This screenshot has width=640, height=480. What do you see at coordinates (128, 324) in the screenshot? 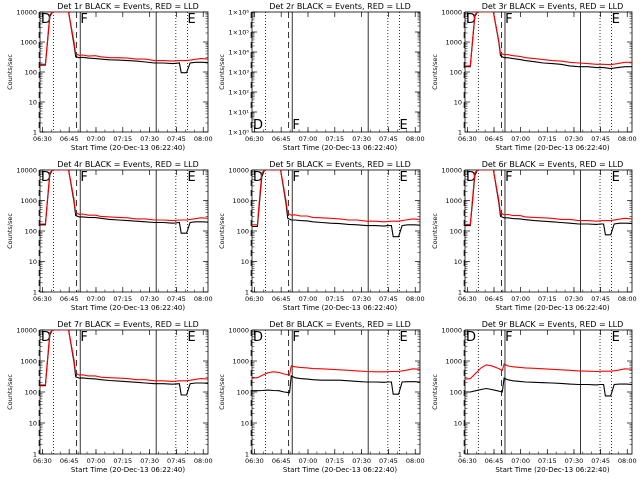
I see `panel-title: Det 7r BLACK = Events, RED = LLD` at bounding box center [128, 324].